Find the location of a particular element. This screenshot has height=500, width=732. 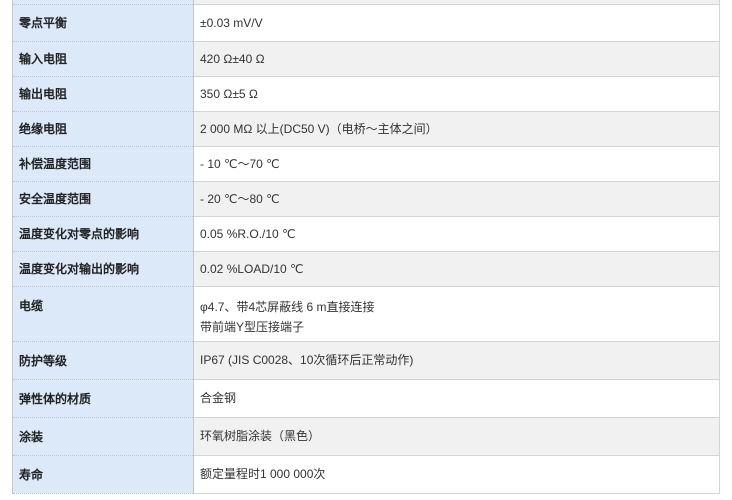

table-row: 零点平衡 ±0.03 mV/V is located at coordinates (366, 23).